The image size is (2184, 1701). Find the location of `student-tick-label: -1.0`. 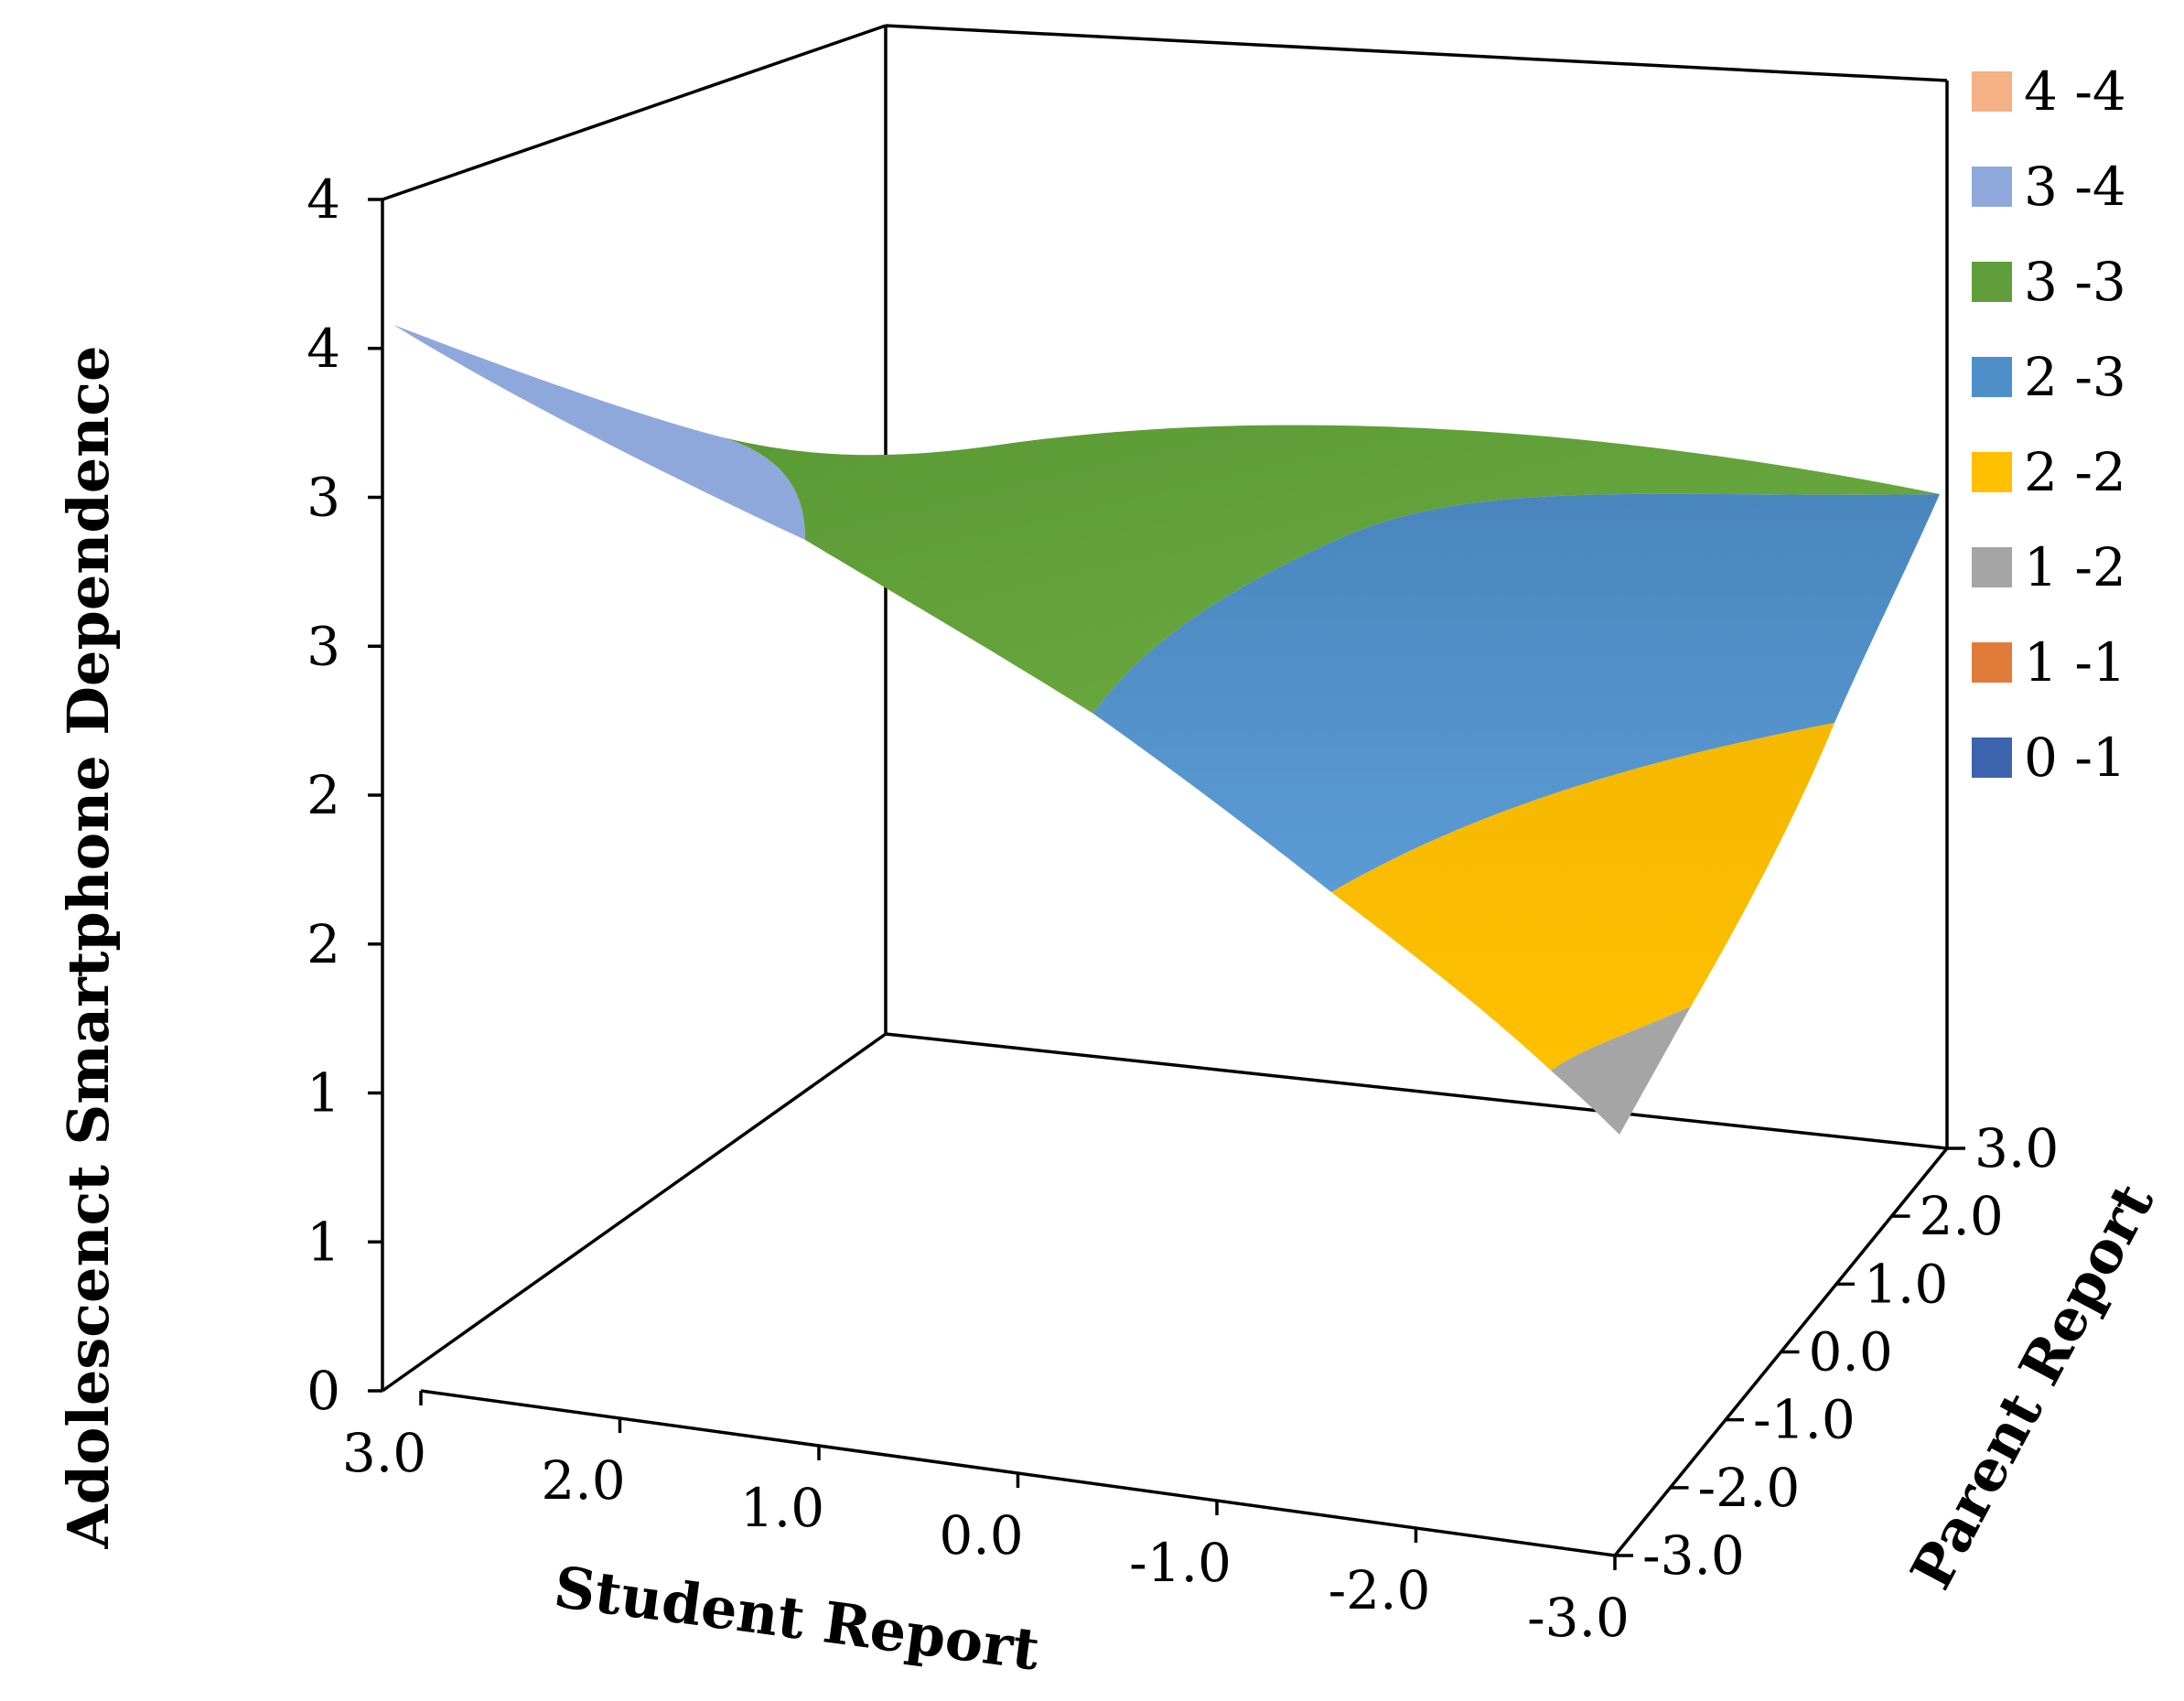

student-tick-label: -1.0 is located at coordinates (1180, 1563).